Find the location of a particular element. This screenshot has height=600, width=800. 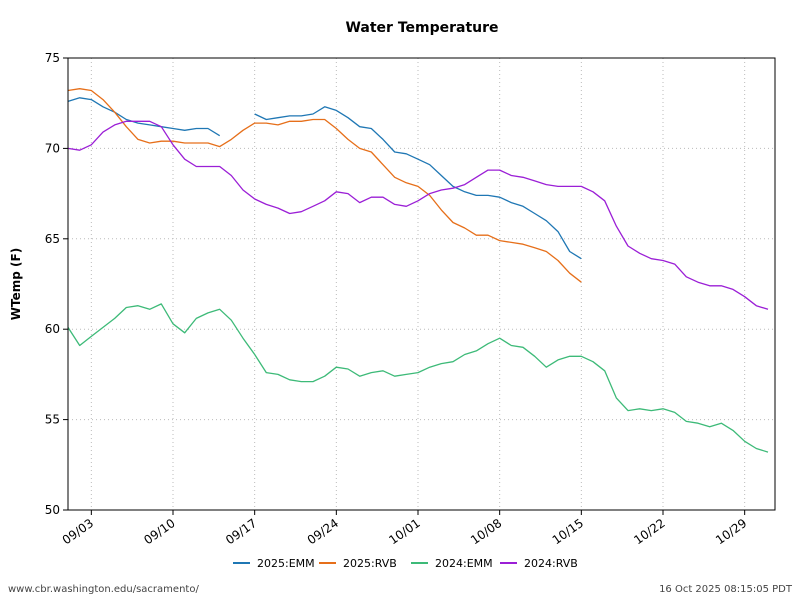

legend-item: 2025:RVB is located at coordinates (358, 563).